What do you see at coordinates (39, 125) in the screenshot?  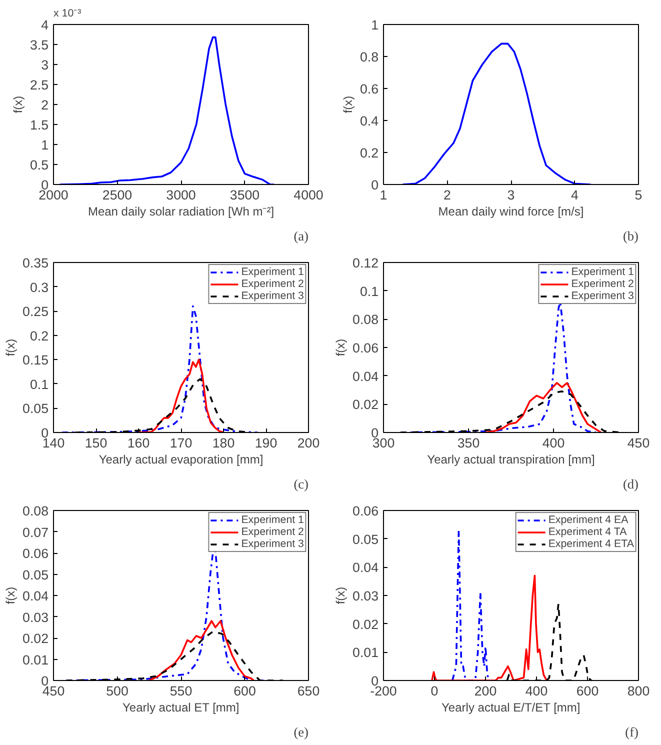 I see `y-tick-label: 1.5` at bounding box center [39, 125].